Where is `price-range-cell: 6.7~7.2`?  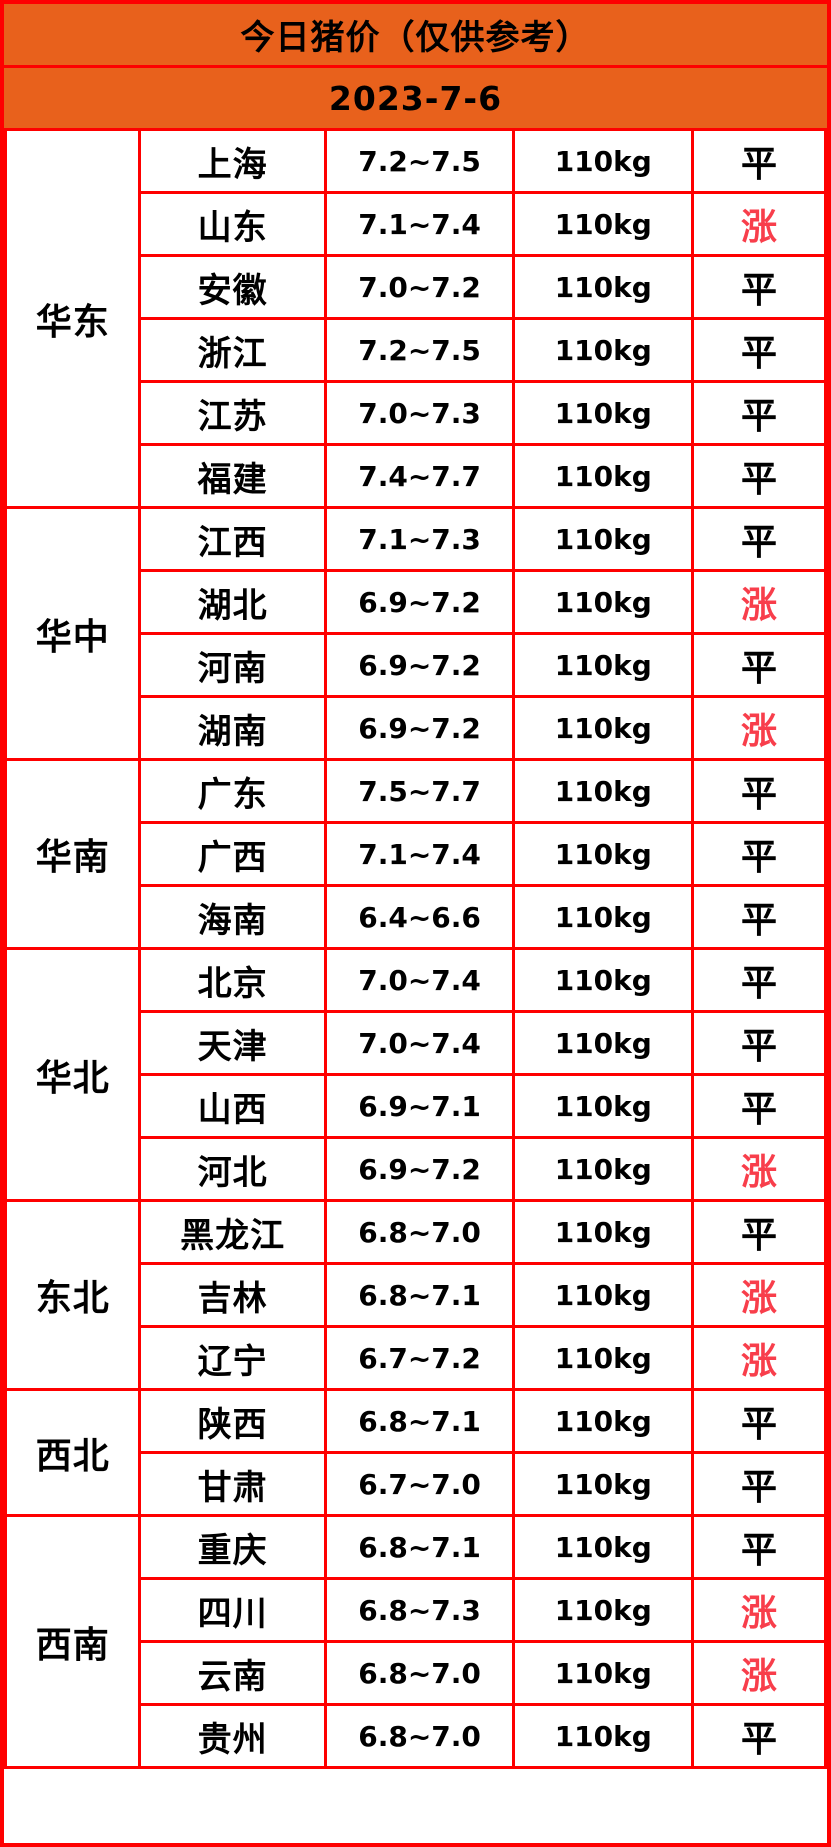 price-range-cell: 6.7~7.2 is located at coordinates (419, 1358).